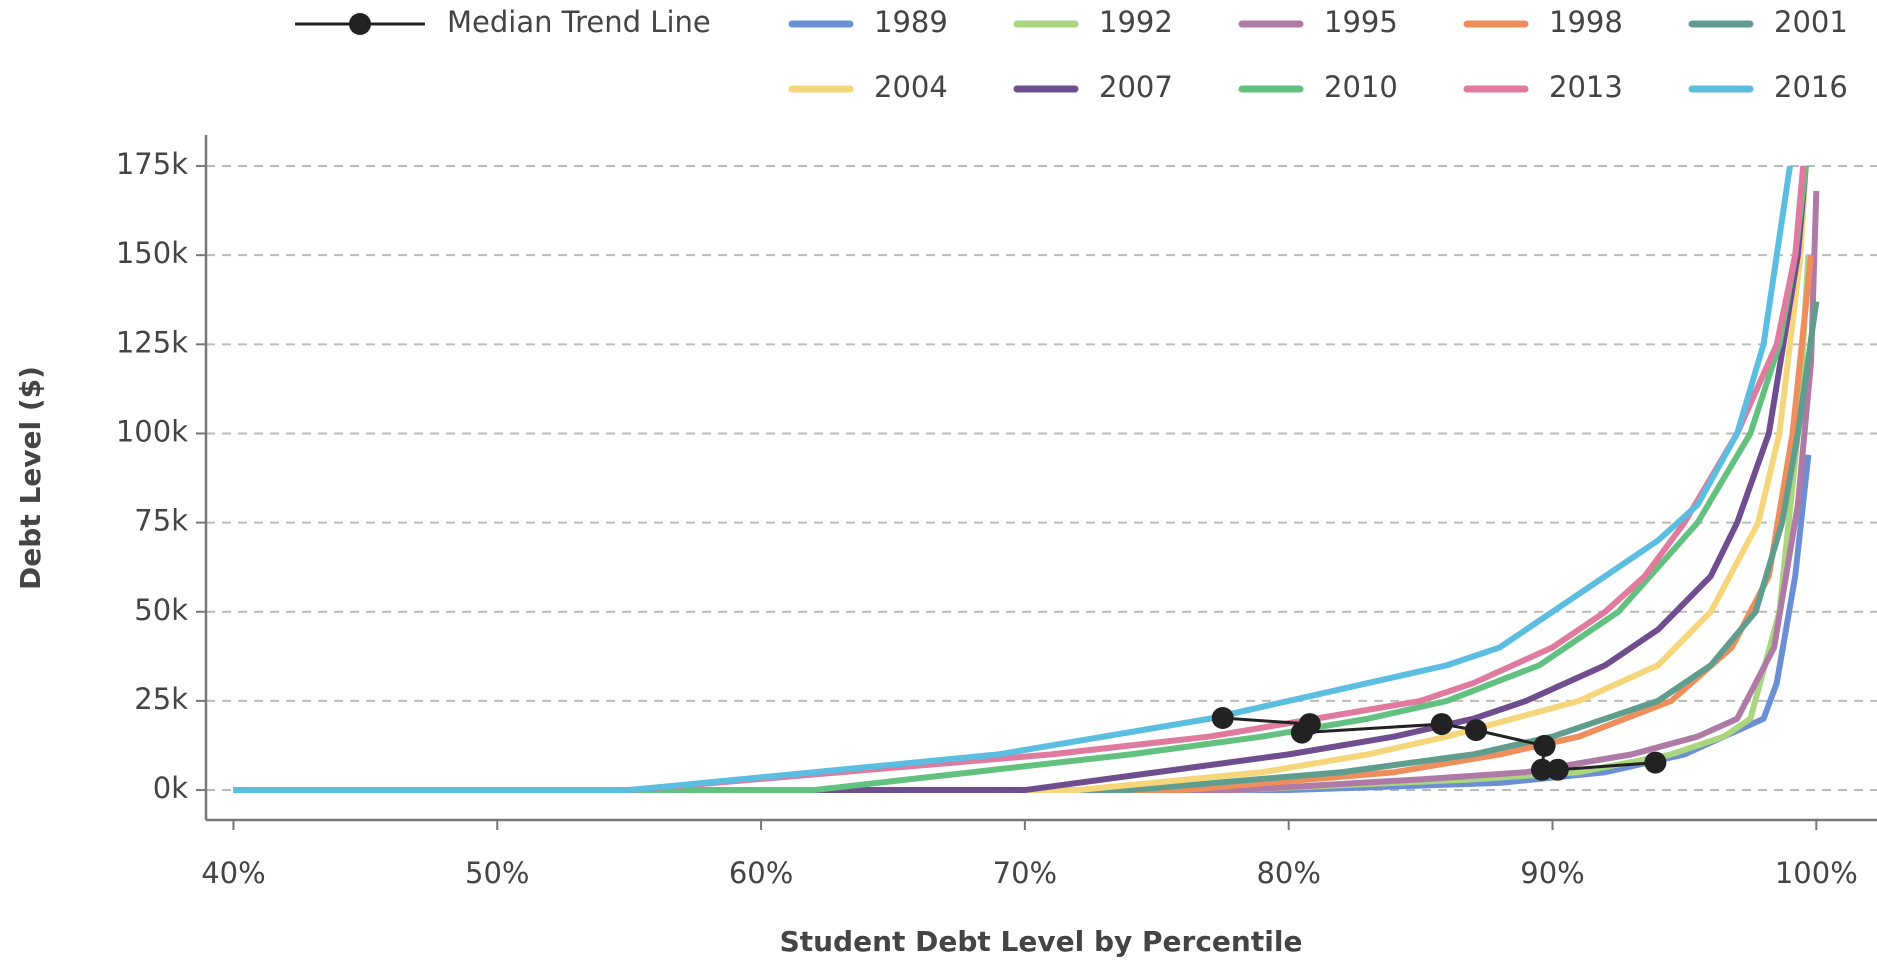 This screenshot has width=1877, height=962. I want to click on legend-label: 2010, so click(1361, 87).